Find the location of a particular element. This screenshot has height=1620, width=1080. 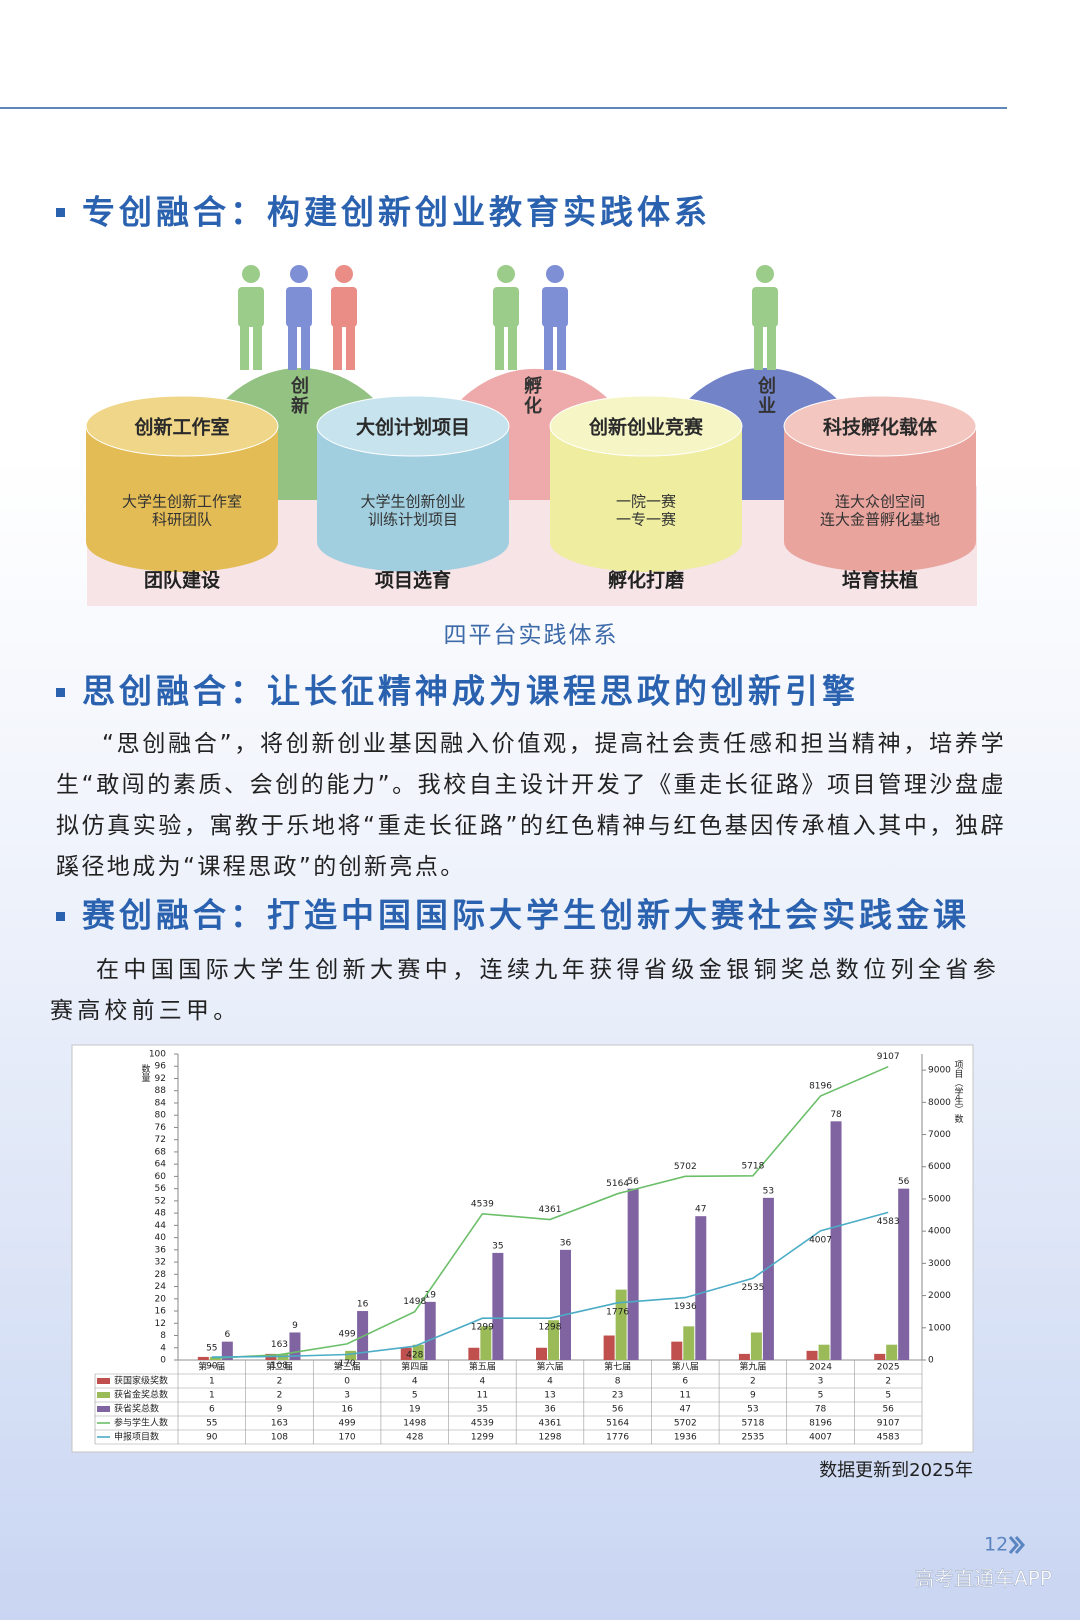

y-tick-label: 48 is located at coordinates (161, 1214).